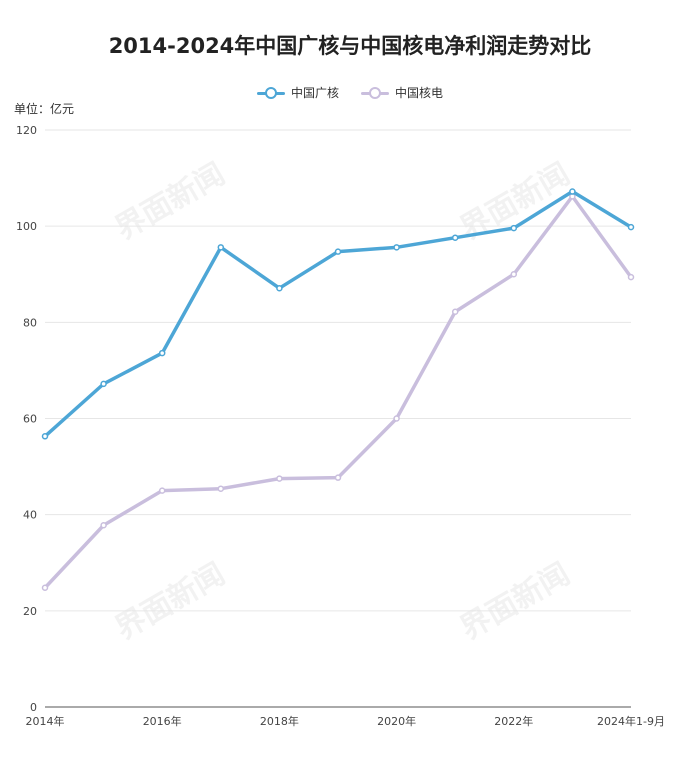 This screenshot has width=700, height=758. What do you see at coordinates (513, 721) in the screenshot?
I see `x-tick-label-8: 2022年` at bounding box center [513, 721].